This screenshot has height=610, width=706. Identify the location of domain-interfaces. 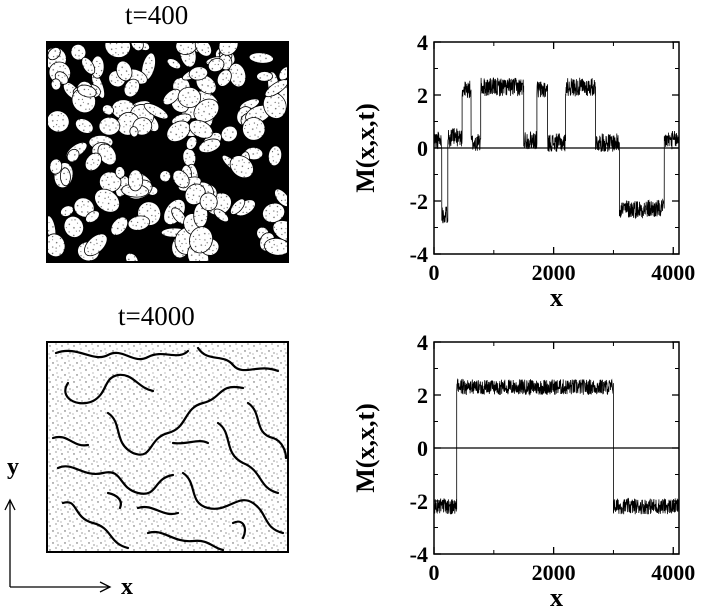
(169, 448).